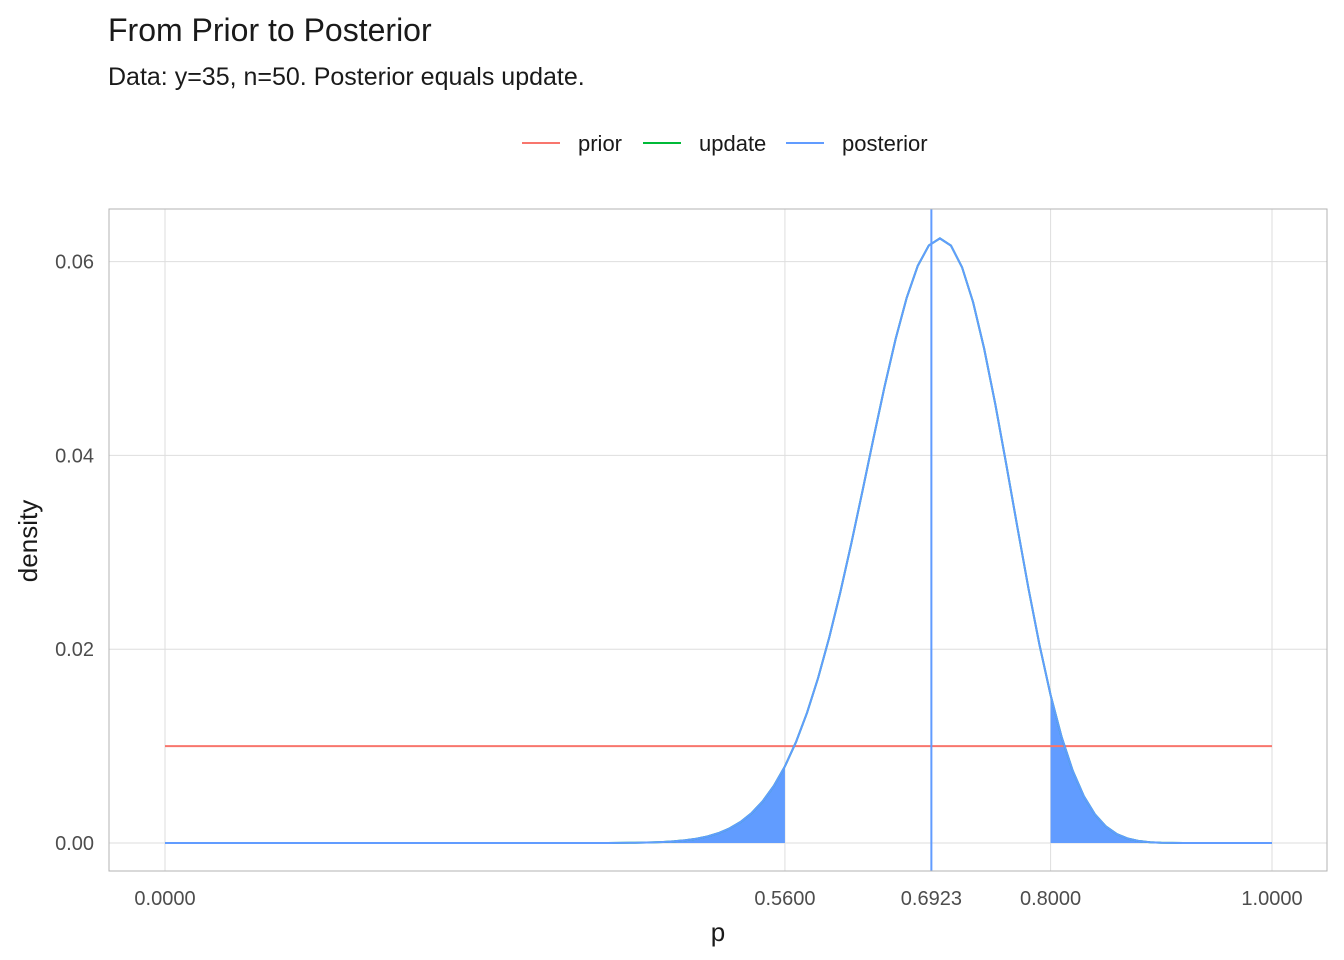 Image resolution: width=1344 pixels, height=960 pixels. I want to click on legend-label-update: update, so click(732, 143).